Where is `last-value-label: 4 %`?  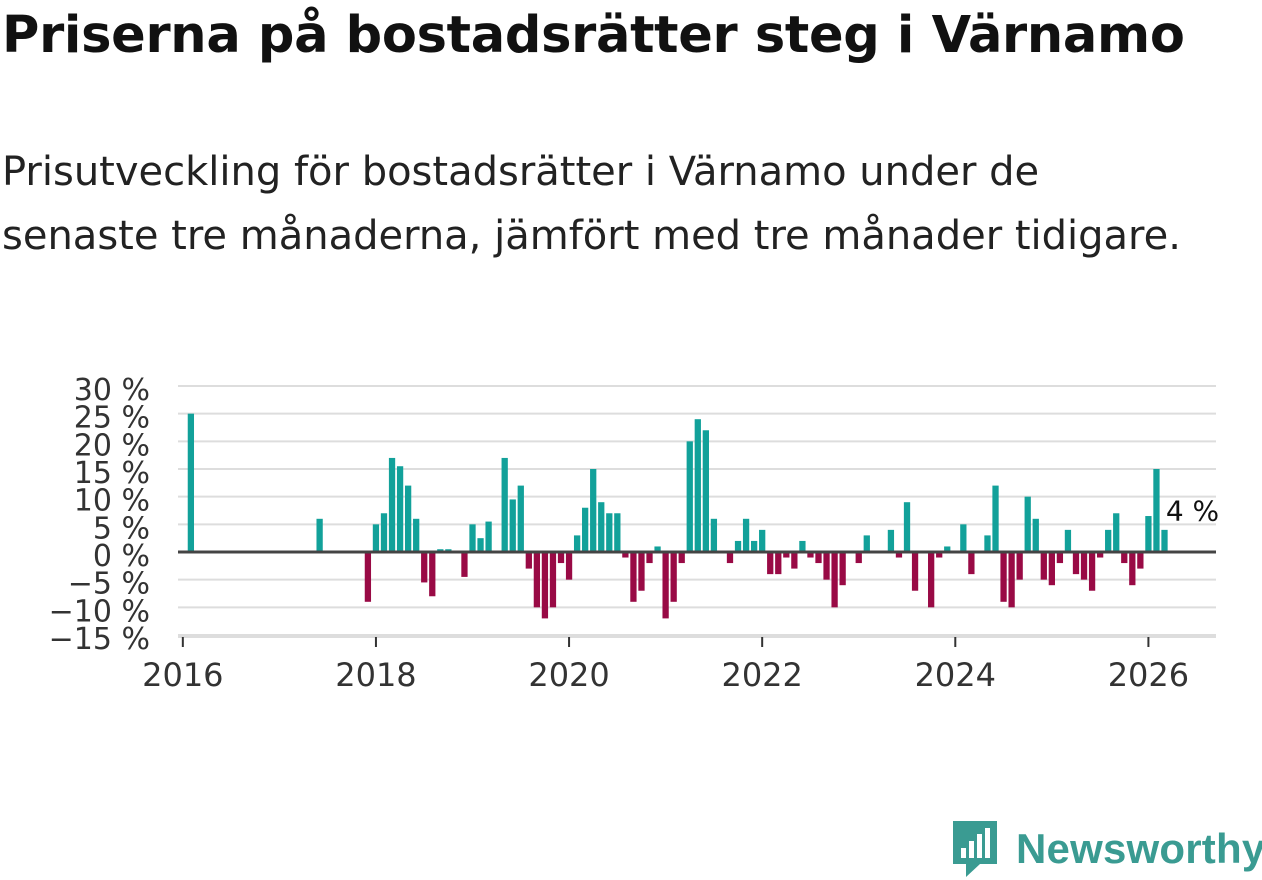 last-value-label: 4 % is located at coordinates (1192, 510).